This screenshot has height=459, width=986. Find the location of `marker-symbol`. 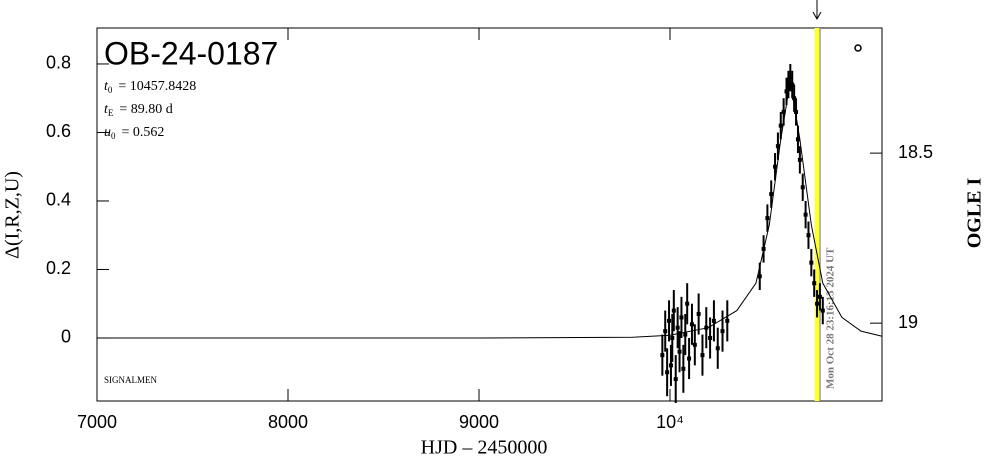

marker-symbol is located at coordinates (858, 48).